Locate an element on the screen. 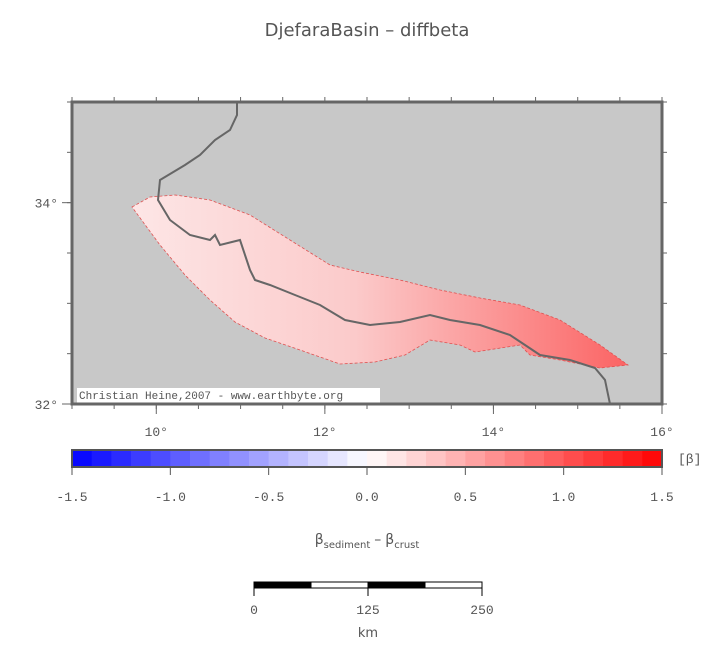 The width and height of the screenshot is (720, 663). colorbar-tick-label: -0.5 is located at coordinates (268, 497).